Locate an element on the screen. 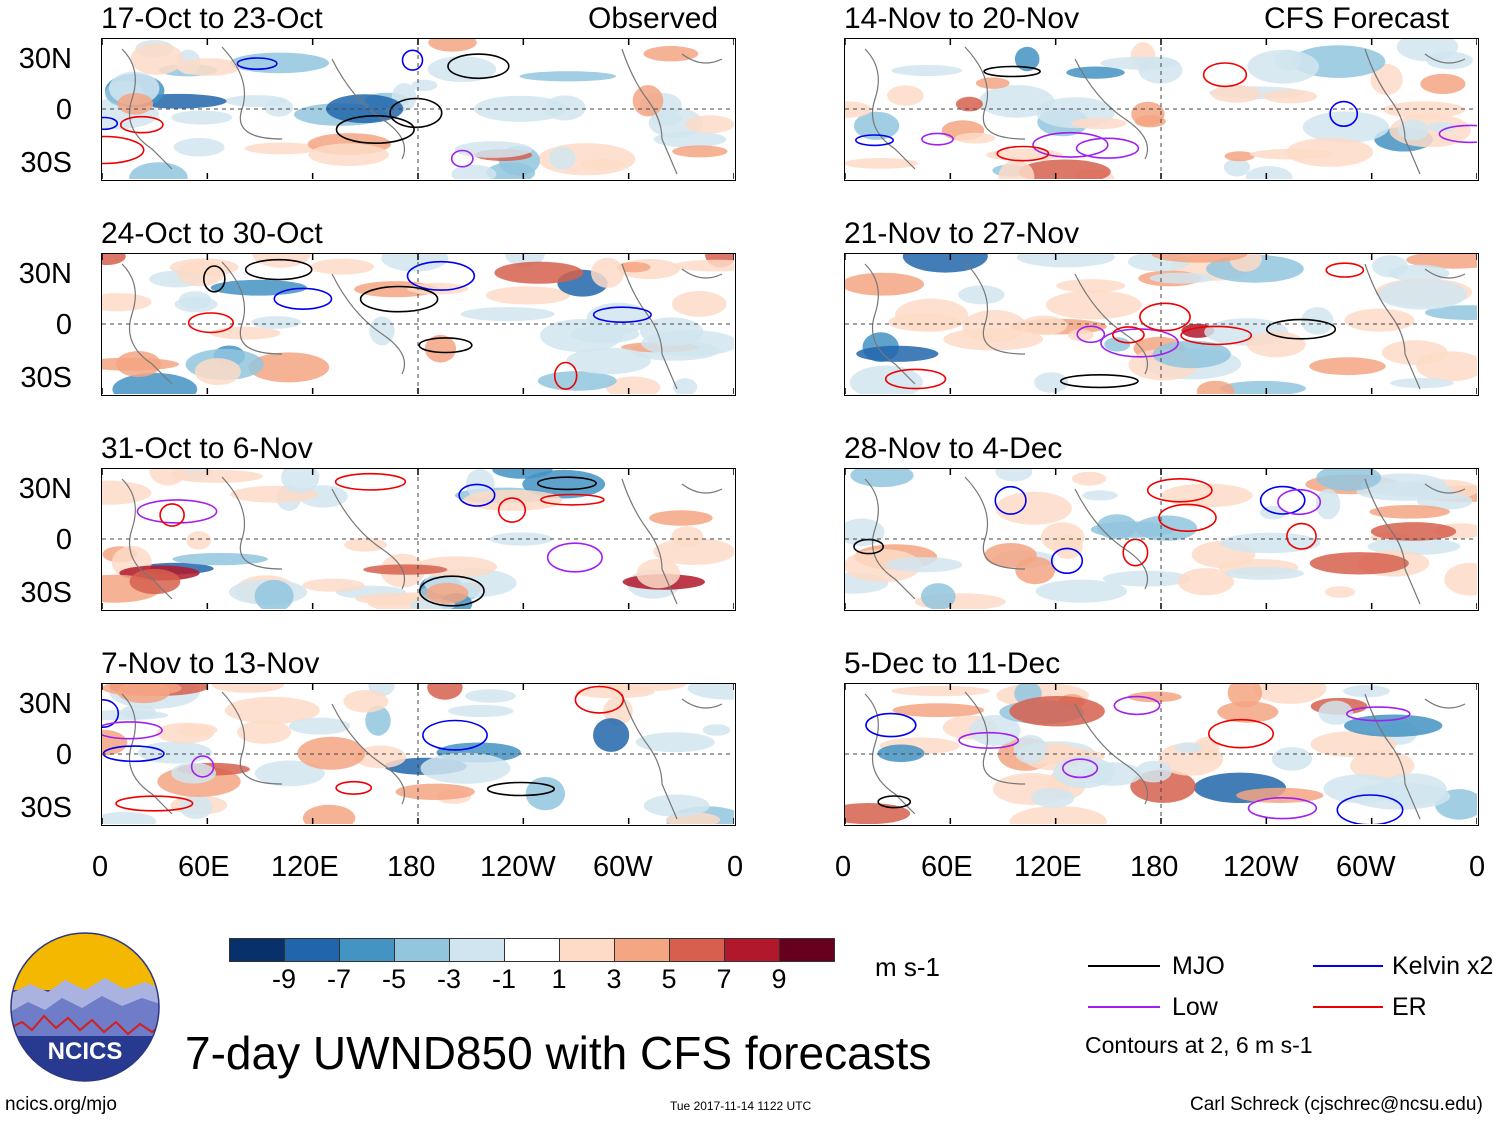  colorbar is located at coordinates (532, 950).